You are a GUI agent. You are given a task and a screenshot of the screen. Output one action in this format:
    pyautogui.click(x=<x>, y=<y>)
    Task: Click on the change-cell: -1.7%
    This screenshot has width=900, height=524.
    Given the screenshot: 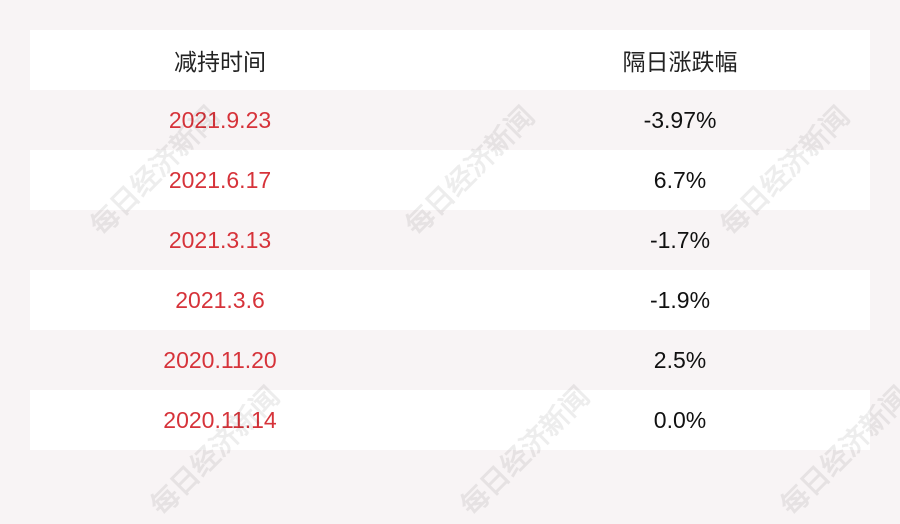 What is the action you would take?
    pyautogui.click(x=680, y=239)
    